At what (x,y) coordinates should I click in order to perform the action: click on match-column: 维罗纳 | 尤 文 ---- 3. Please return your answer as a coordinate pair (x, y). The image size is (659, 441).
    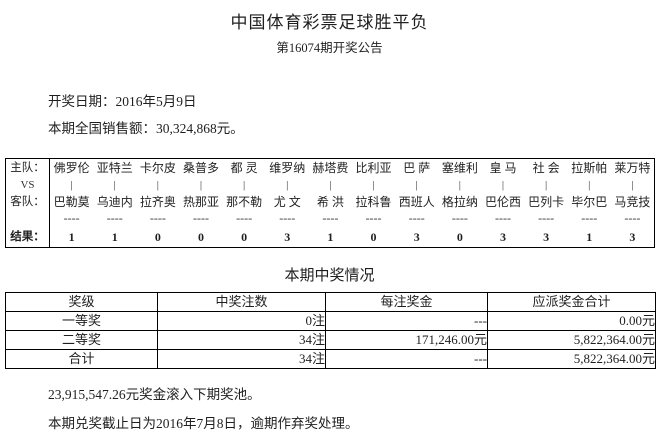
    Looking at the image, I should click on (287, 203).